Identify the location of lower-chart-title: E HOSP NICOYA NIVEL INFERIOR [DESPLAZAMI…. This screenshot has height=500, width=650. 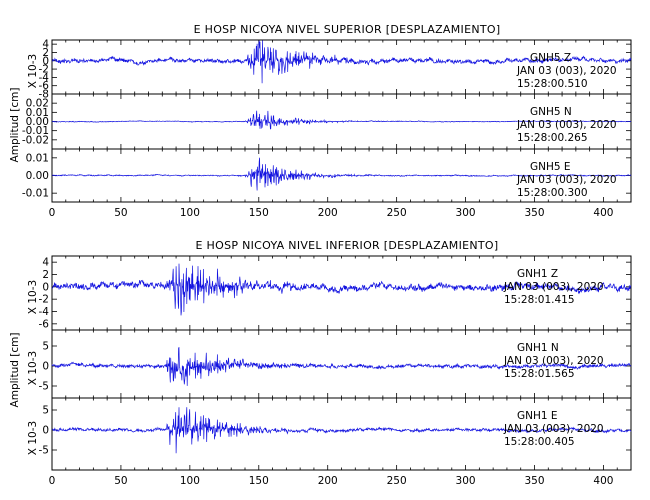
(347, 245).